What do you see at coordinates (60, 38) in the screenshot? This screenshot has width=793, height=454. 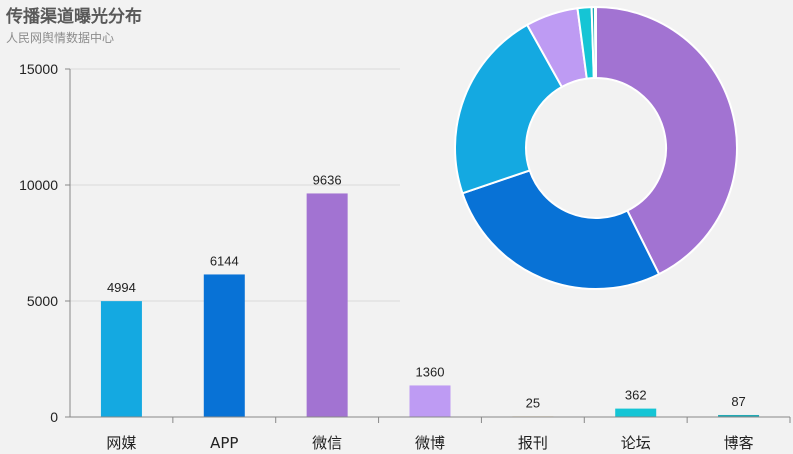 I see `chart-subtitle: 人民网舆情数据中心` at bounding box center [60, 38].